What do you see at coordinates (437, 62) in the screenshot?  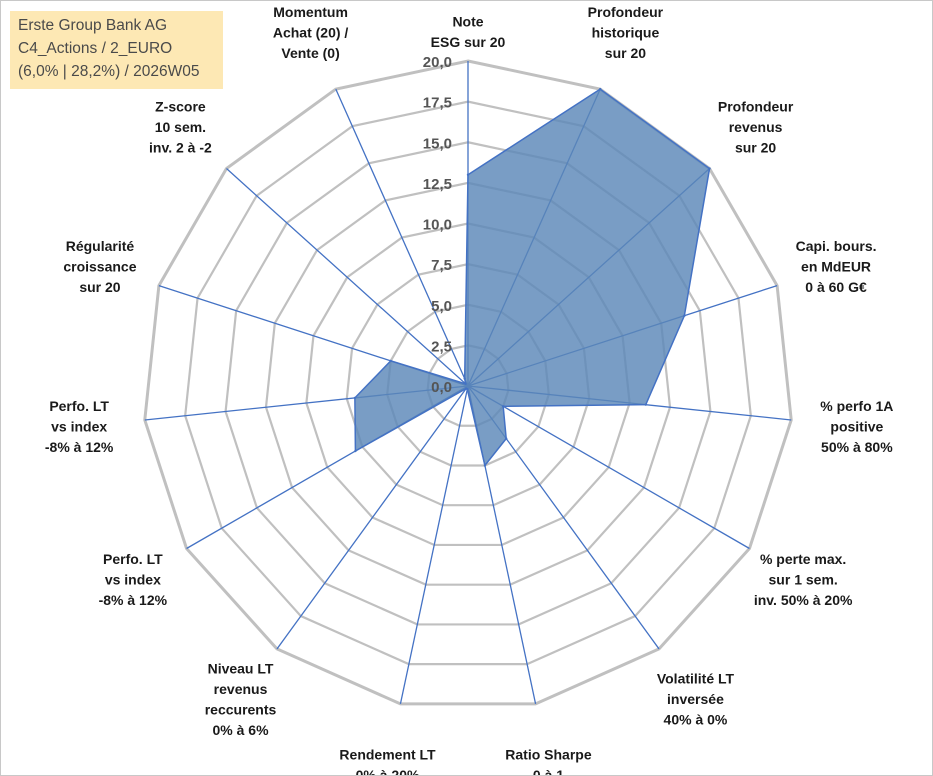 I see `tick-label: 20,0` at bounding box center [437, 62].